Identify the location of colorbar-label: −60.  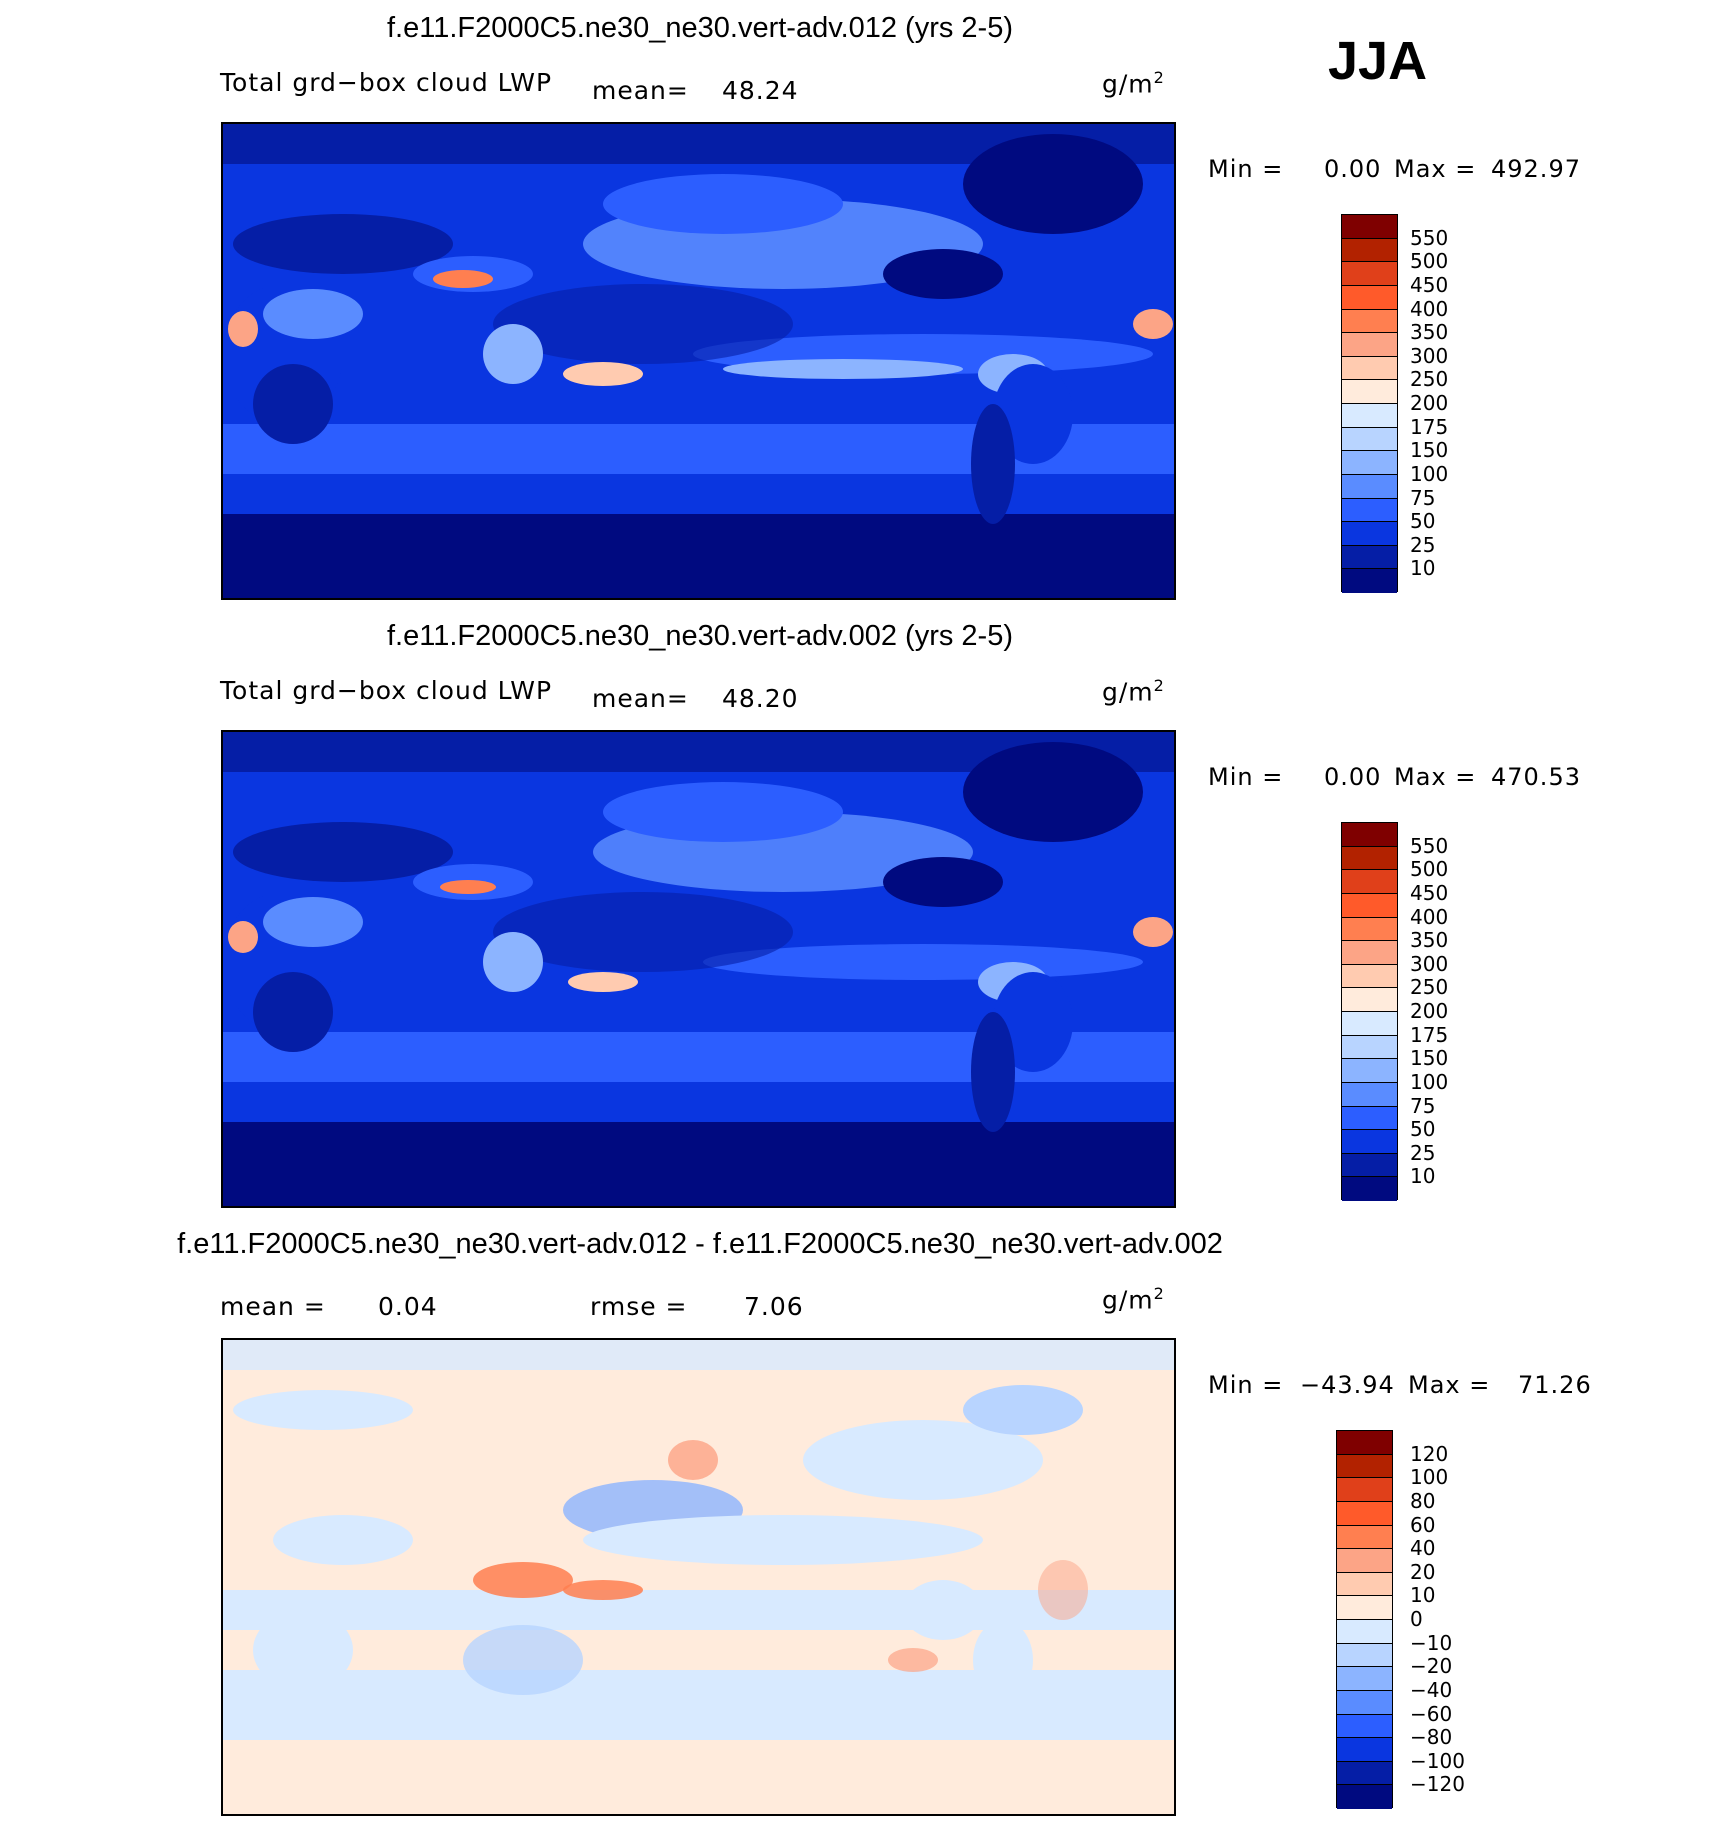
(1431, 1713).